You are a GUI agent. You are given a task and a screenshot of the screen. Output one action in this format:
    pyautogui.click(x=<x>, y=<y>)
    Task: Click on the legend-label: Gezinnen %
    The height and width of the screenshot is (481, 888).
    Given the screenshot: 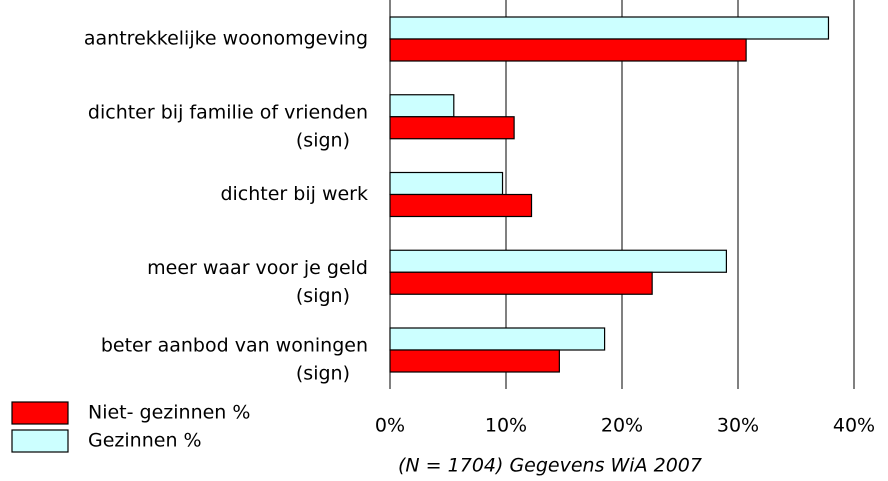 What is the action you would take?
    pyautogui.click(x=145, y=441)
    